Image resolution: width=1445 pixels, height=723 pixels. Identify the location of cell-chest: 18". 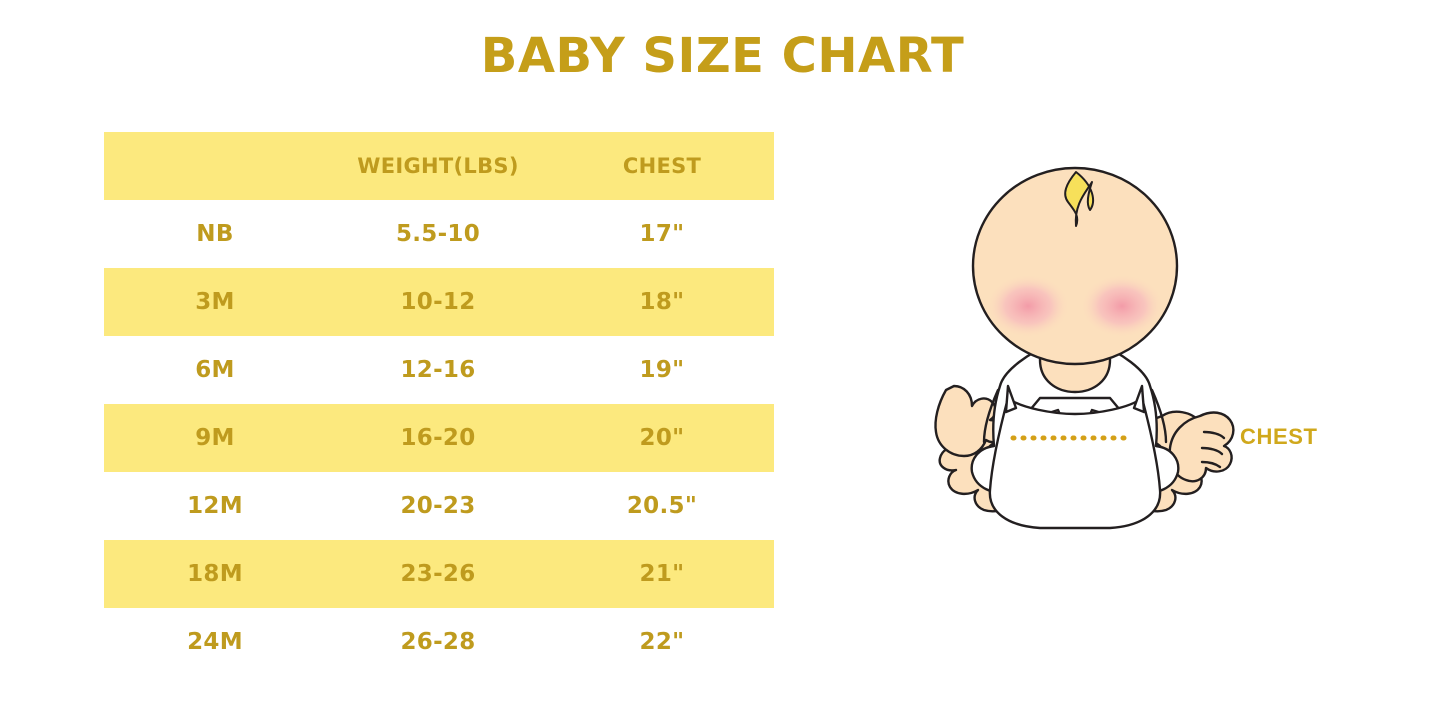
(662, 302).